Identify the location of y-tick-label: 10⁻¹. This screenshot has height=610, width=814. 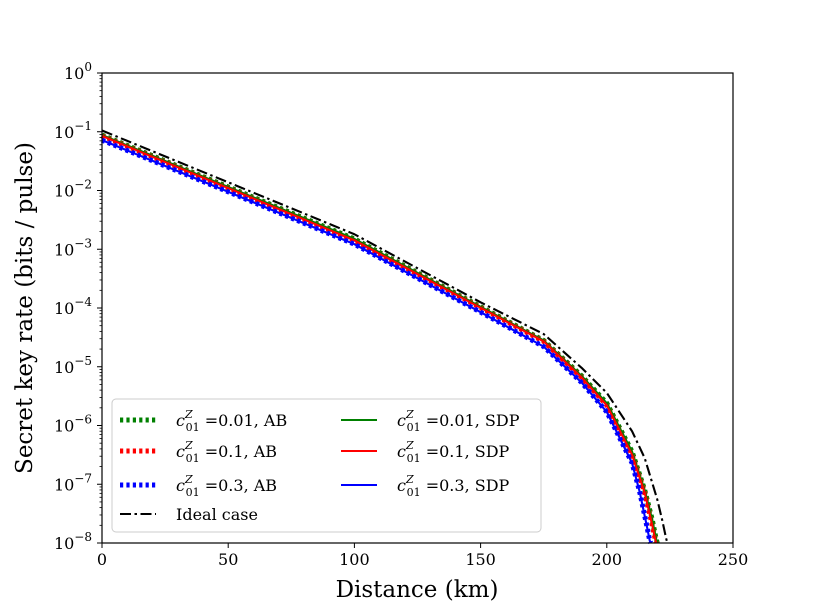
(73, 130).